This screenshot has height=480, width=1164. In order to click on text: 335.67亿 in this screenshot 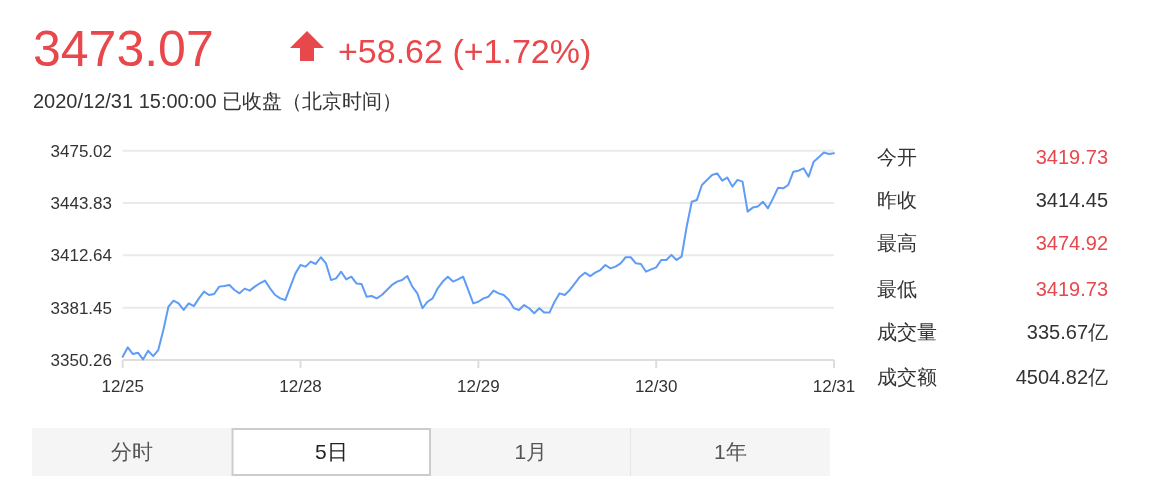, I will do `click(1067, 332)`.